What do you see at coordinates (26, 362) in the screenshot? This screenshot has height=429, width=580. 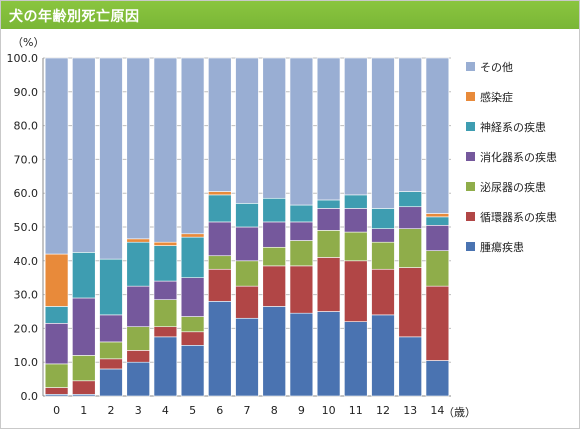 I see `y-tick-label: 10.0` at bounding box center [26, 362].